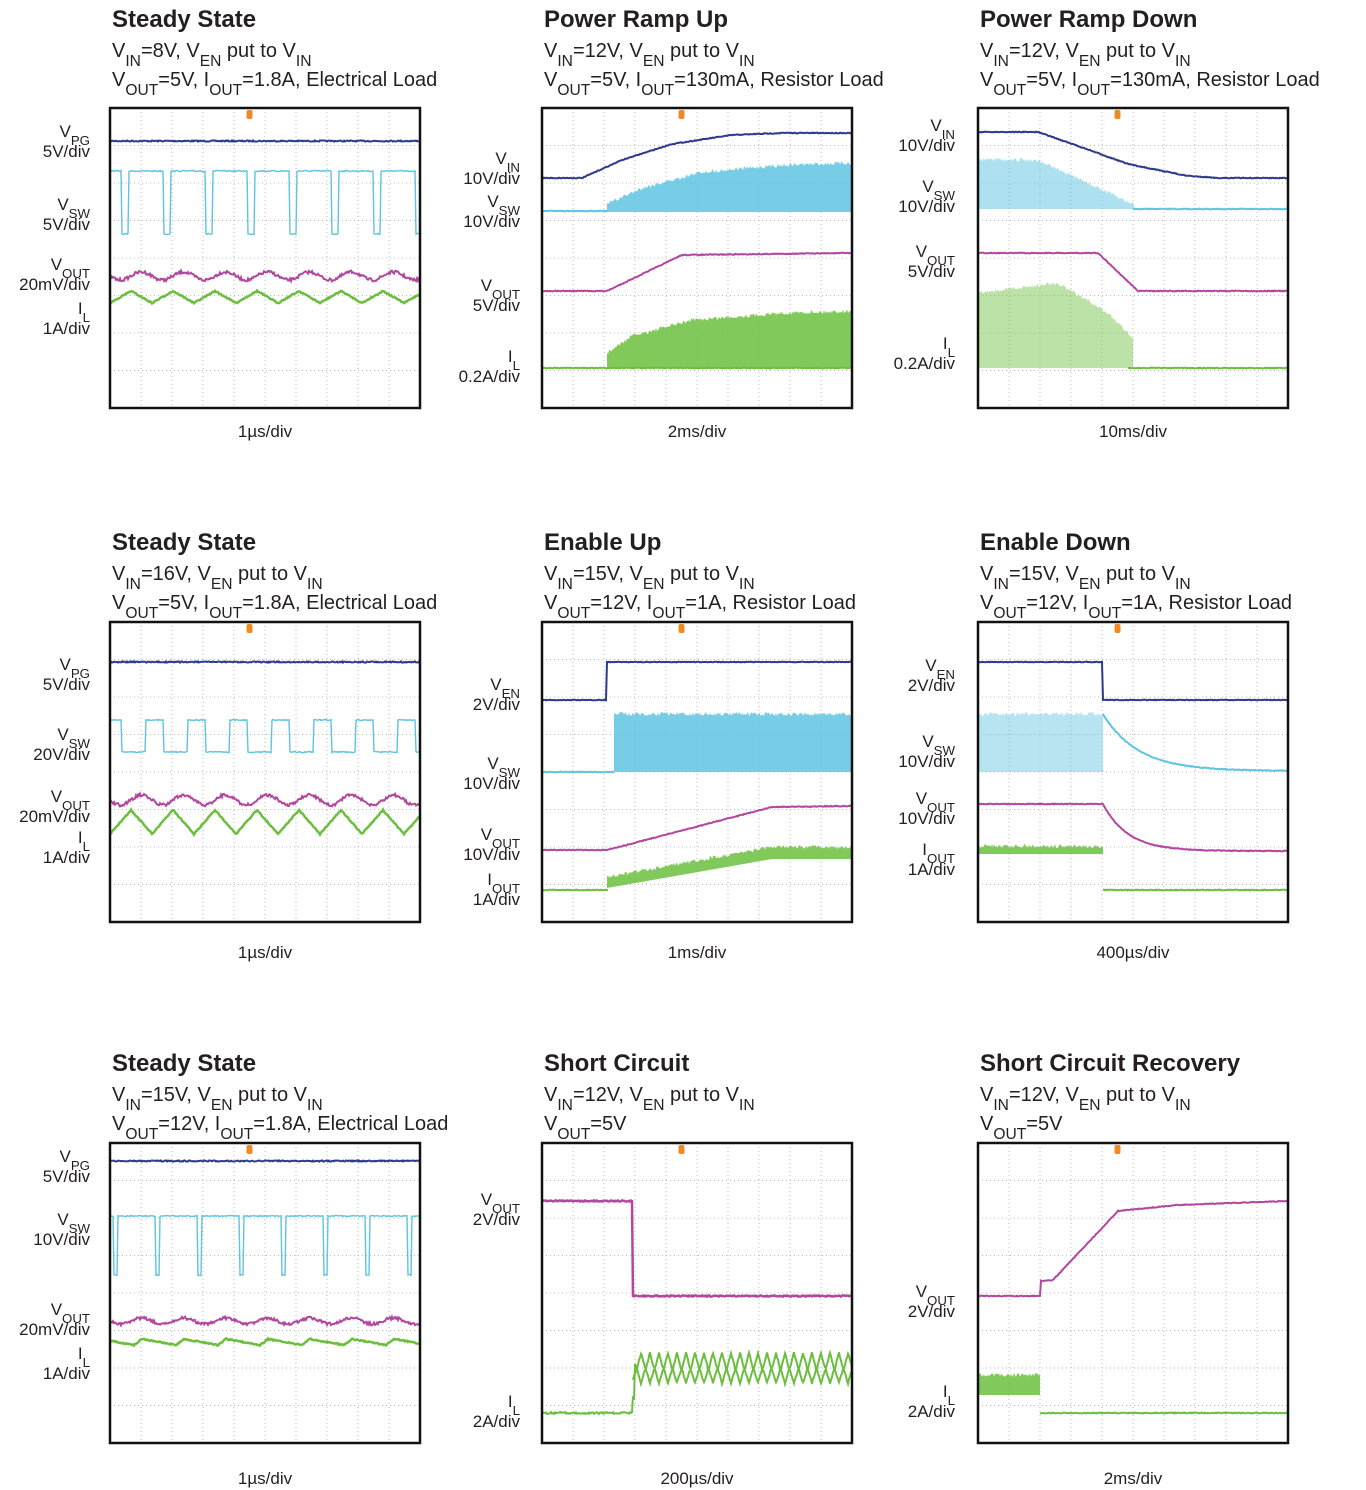 This screenshot has height=1490, width=1366. I want to click on channel-name: VEN, so click(940, 669).